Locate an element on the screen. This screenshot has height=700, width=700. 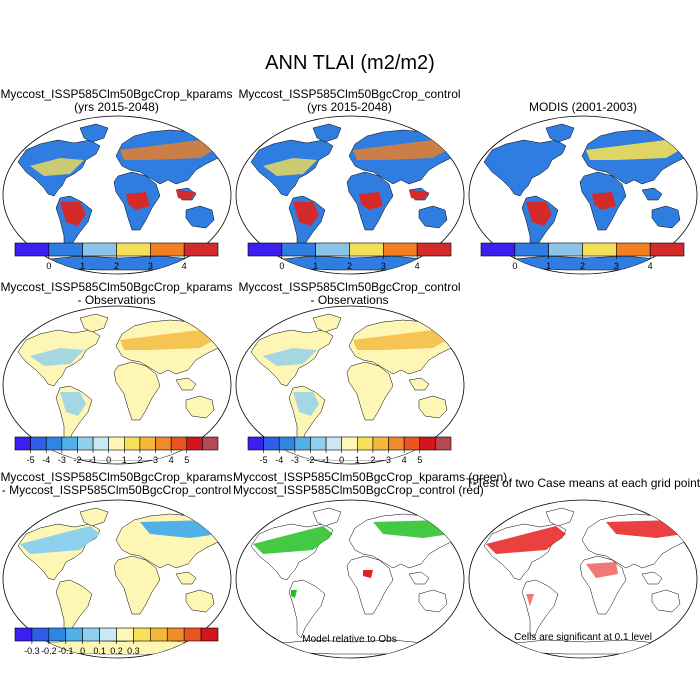
colorbar-tick-label: -2 is located at coordinates (310, 460).